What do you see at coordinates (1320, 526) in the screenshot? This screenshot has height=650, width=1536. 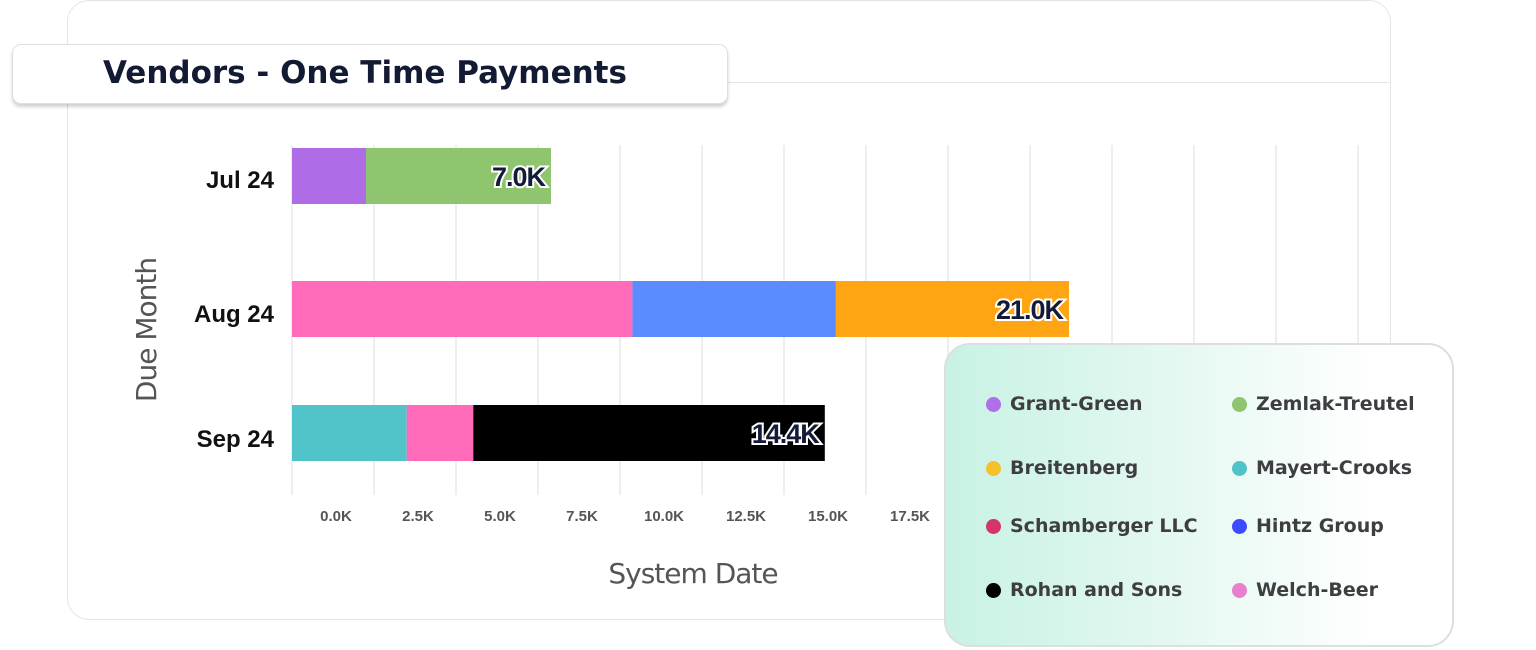 I see `legend-label: Hintz Group` at bounding box center [1320, 526].